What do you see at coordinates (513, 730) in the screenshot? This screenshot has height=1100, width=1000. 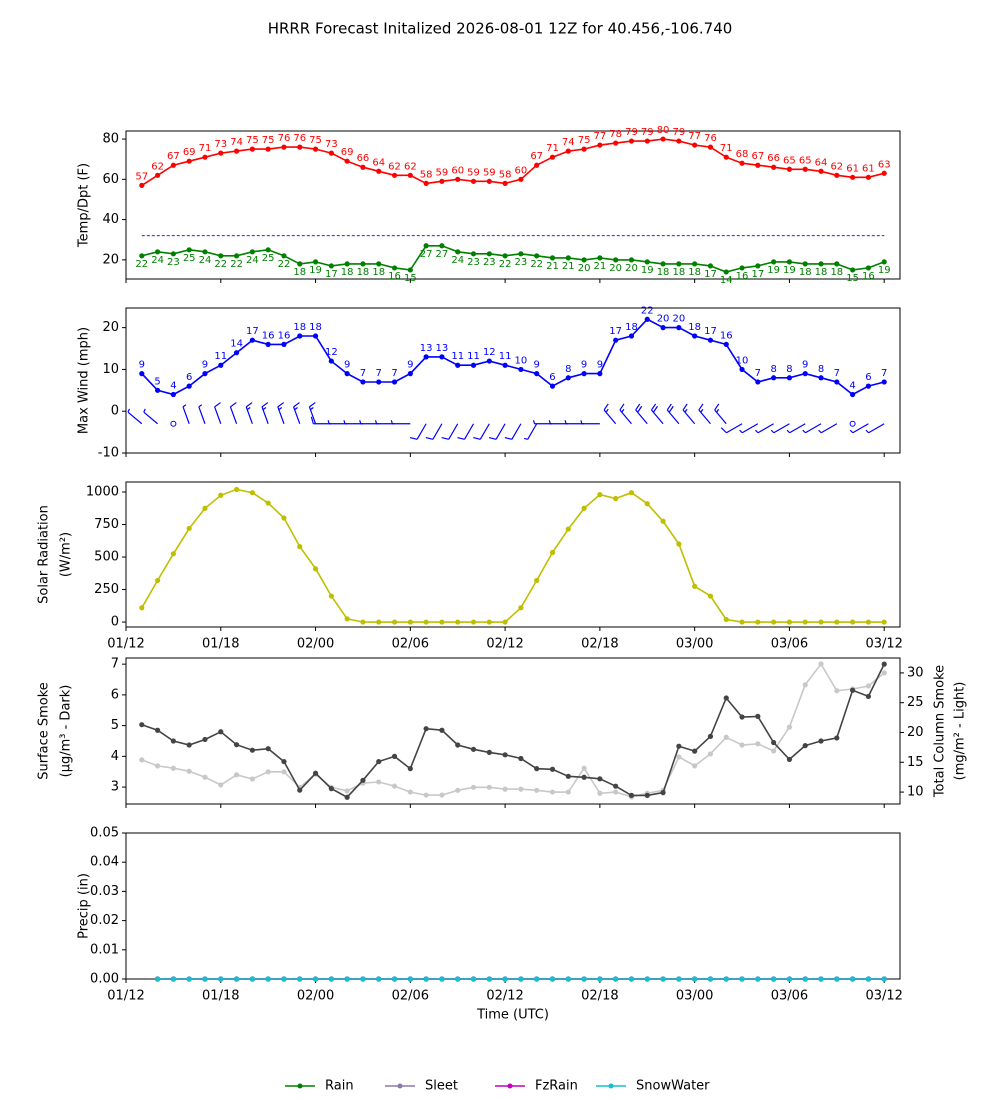 I see `series-line` at bounding box center [513, 730].